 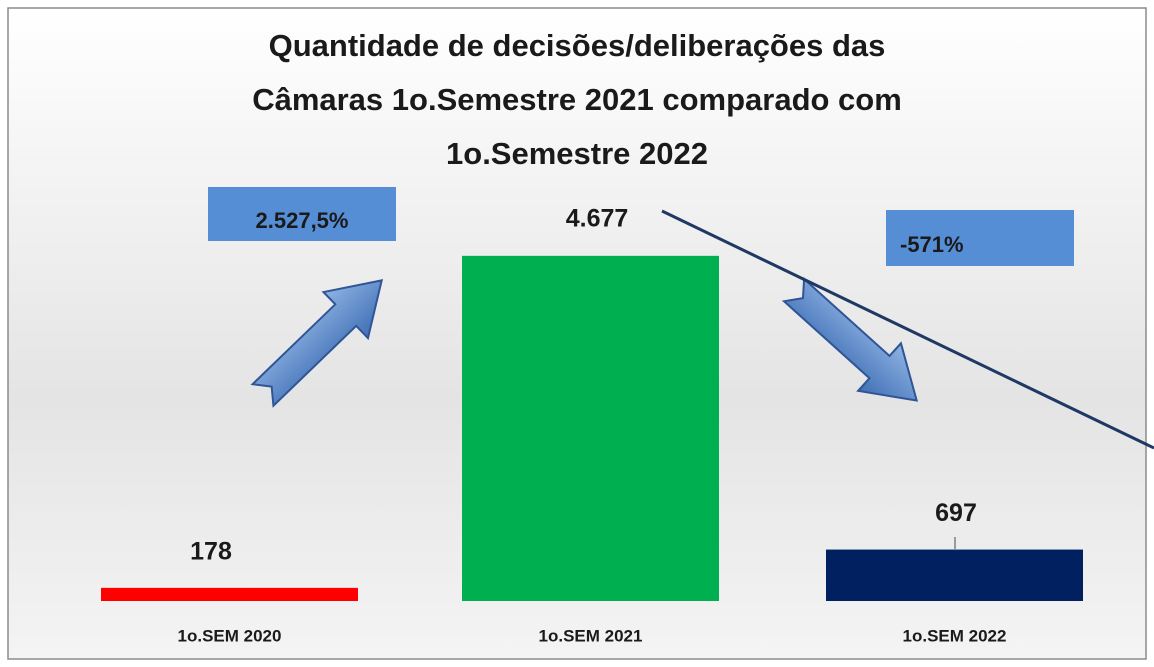 What do you see at coordinates (955, 635) in the screenshot?
I see `x-tick-label: 1o.SEM 2022` at bounding box center [955, 635].